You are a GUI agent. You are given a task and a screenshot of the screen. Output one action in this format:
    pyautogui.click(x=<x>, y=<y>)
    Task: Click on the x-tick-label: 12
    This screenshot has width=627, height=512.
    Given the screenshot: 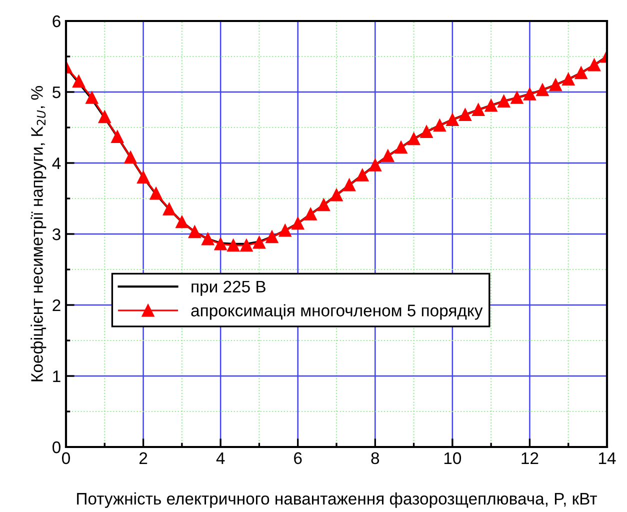 What is the action you would take?
    pyautogui.click(x=530, y=458)
    